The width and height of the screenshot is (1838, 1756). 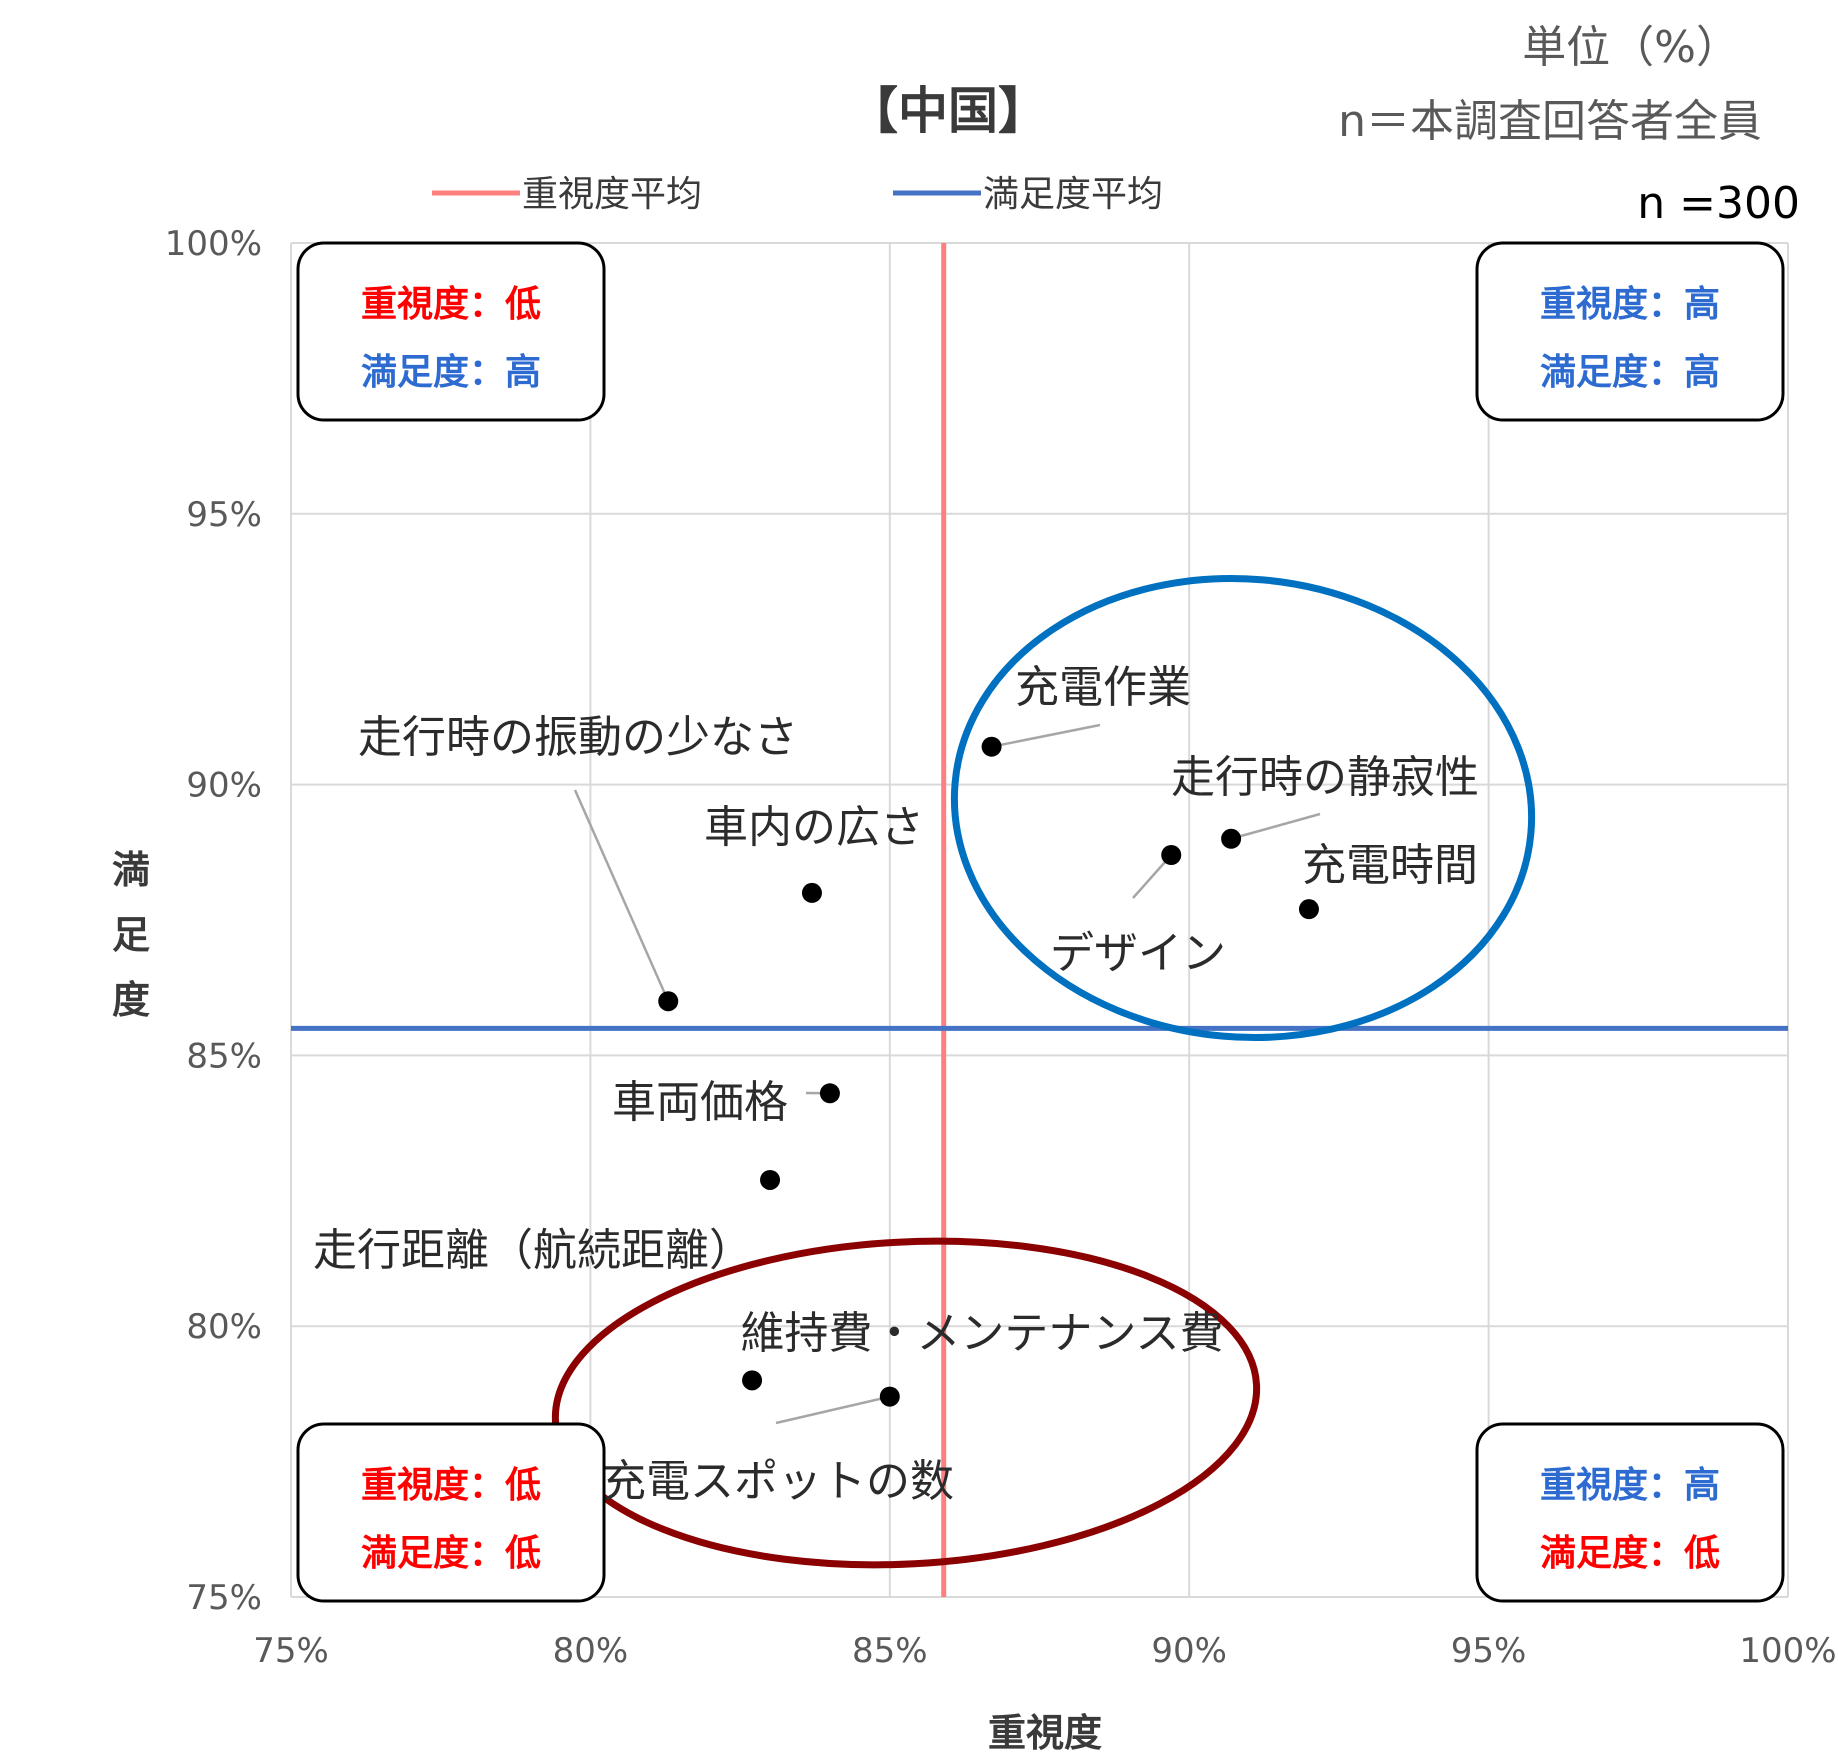 I want to click on point-label: 車両価格, so click(x=700, y=1102).